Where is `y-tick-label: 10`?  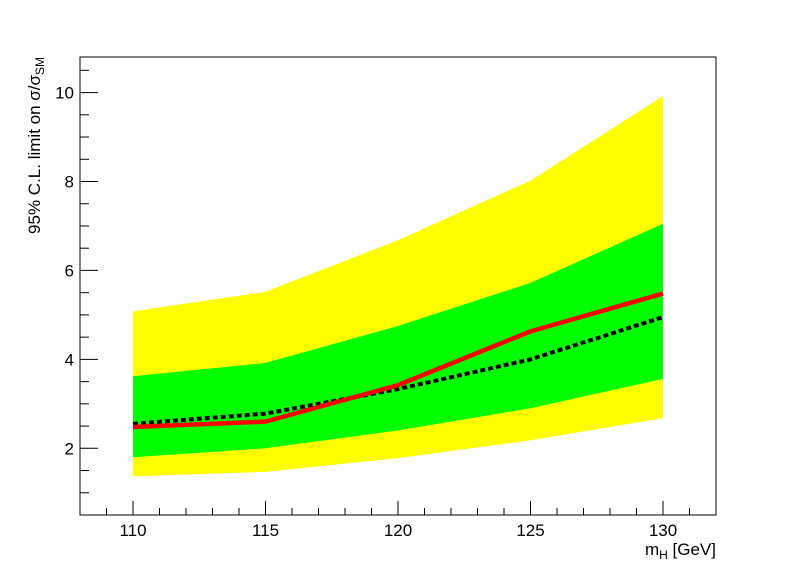
y-tick-label: 10 is located at coordinates (64, 93).